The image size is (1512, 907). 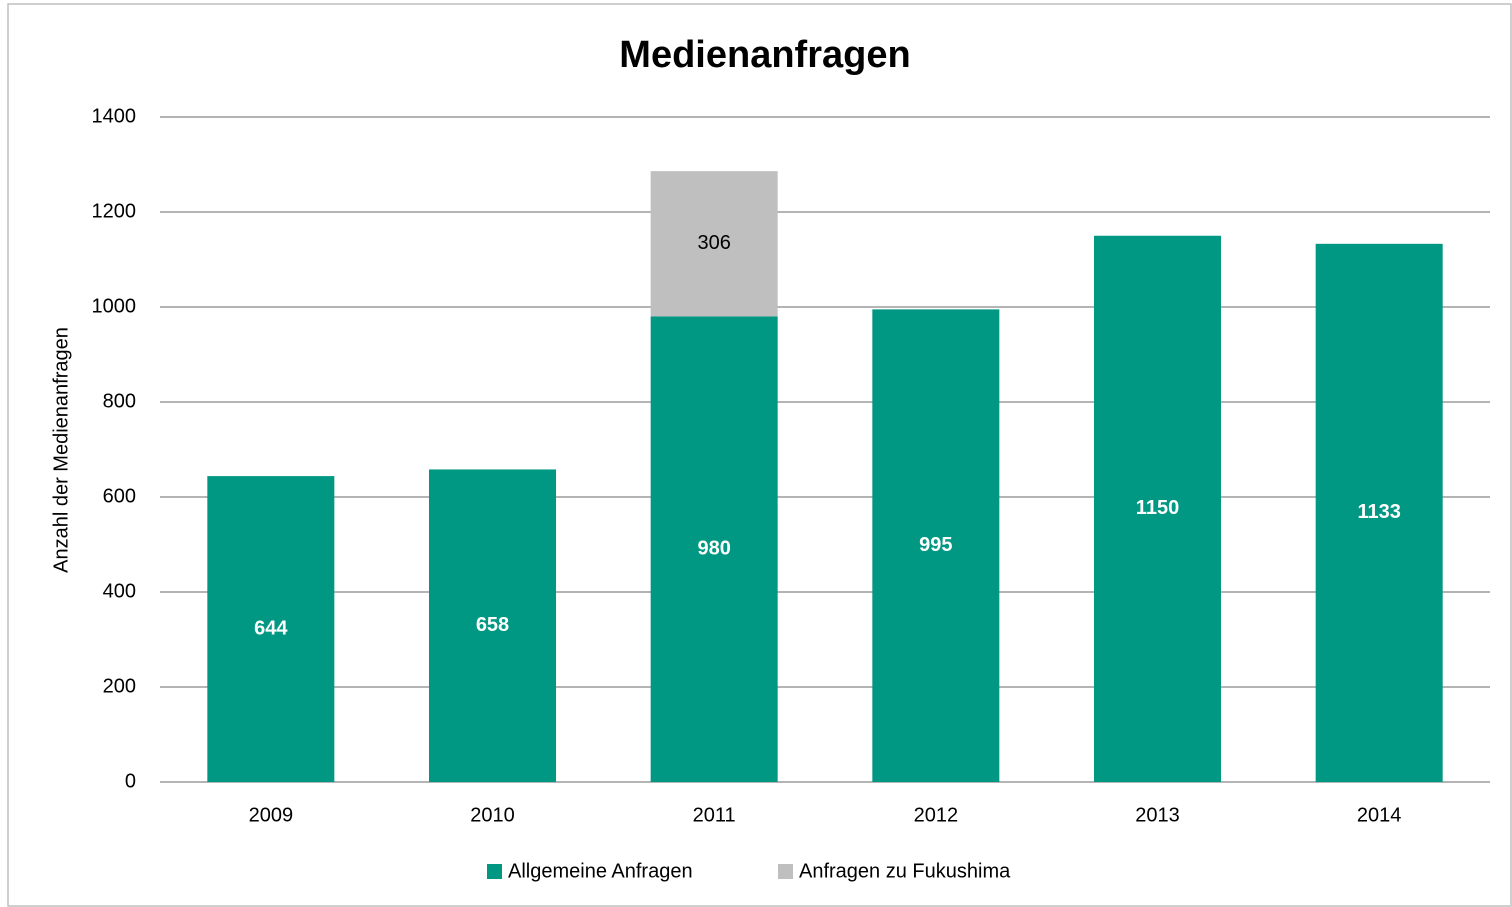 What do you see at coordinates (905, 871) in the screenshot?
I see `legend-label: Anfragen zu Fukushima` at bounding box center [905, 871].